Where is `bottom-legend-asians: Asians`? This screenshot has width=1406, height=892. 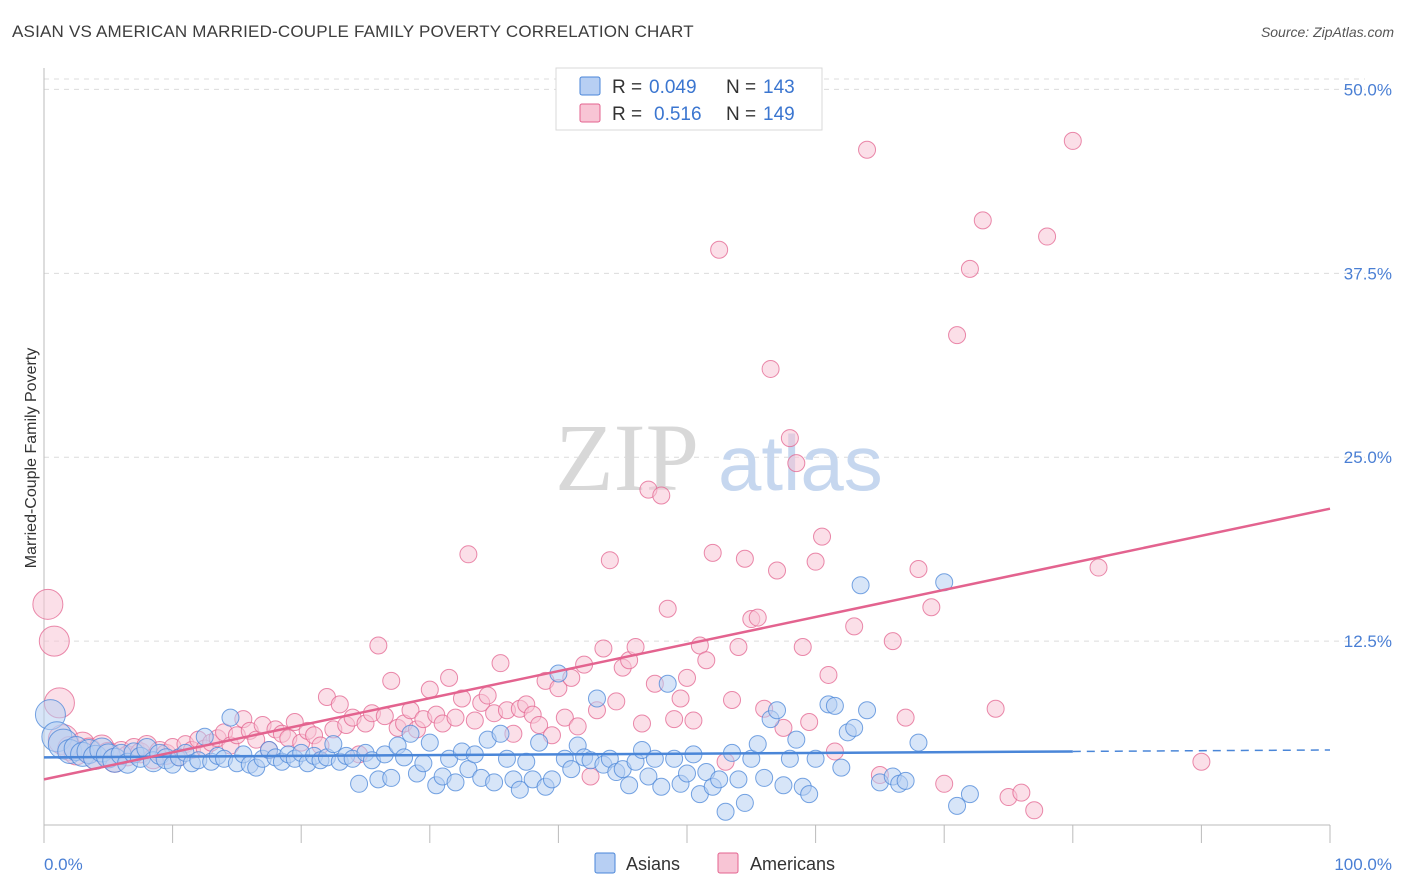
bottom-legend-asians: Asians is located at coordinates (653, 864).